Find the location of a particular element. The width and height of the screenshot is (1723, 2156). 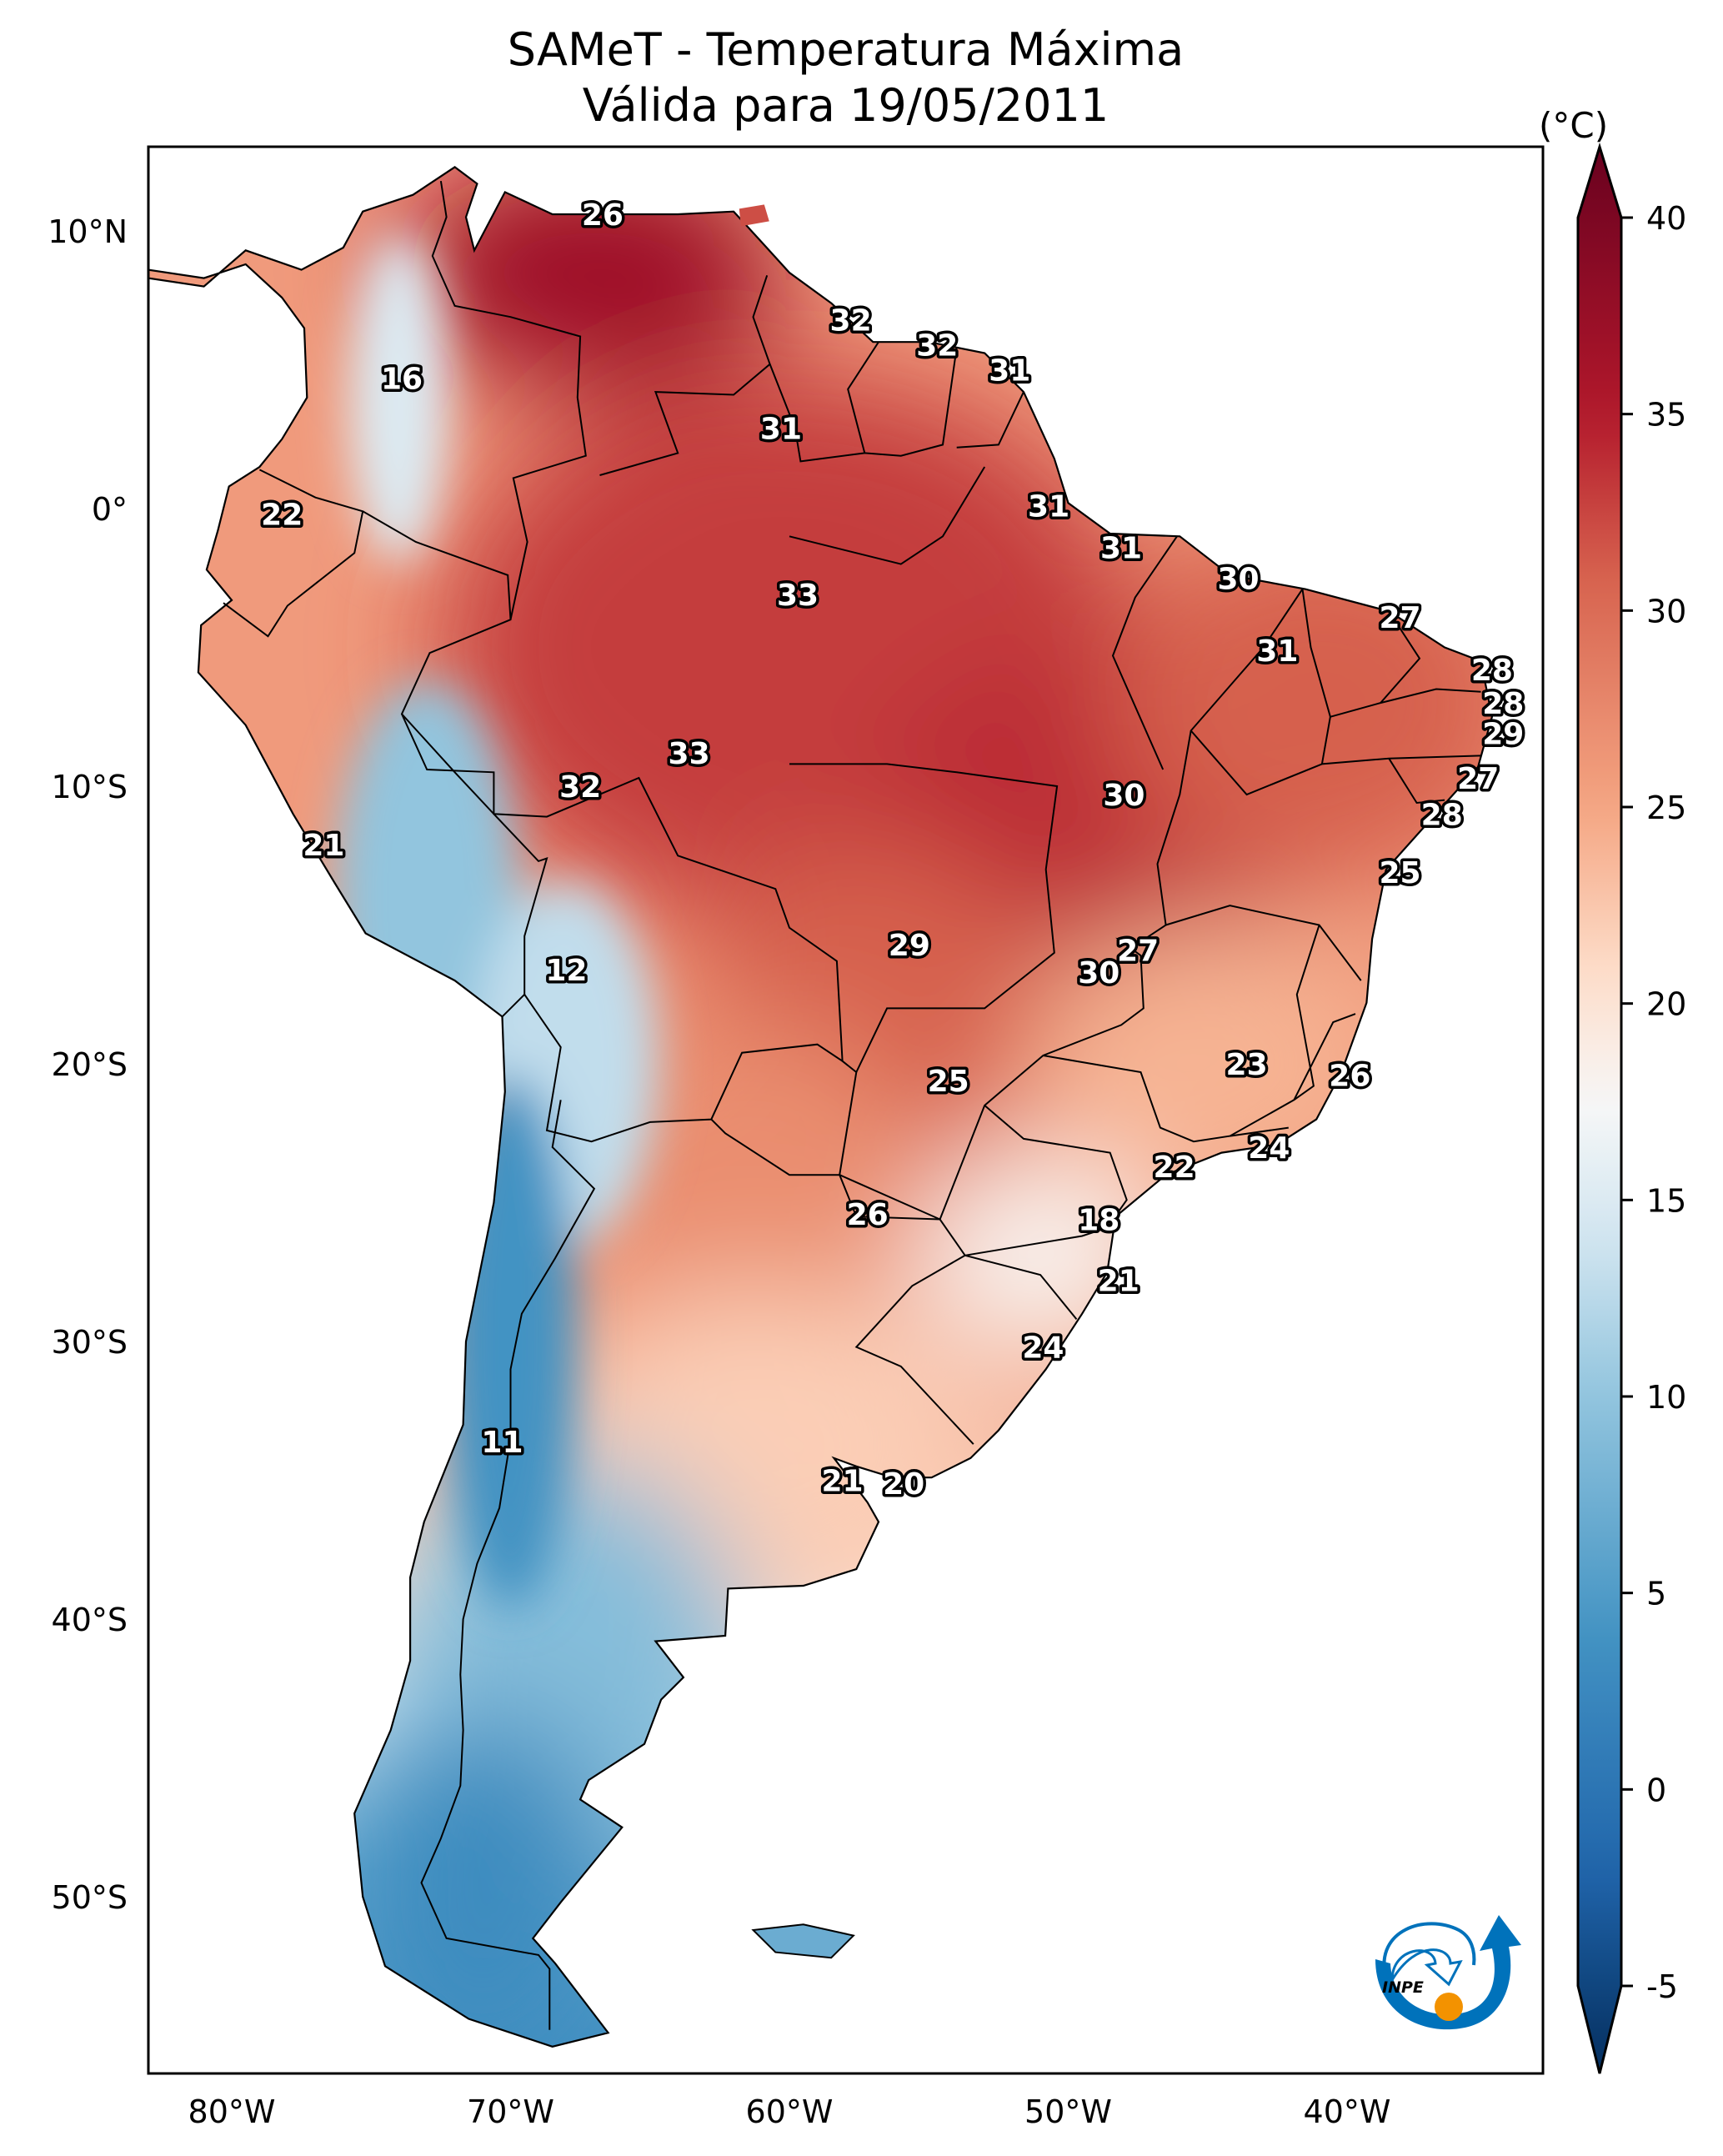

logo-text: INPE is located at coordinates (1403, 1988).